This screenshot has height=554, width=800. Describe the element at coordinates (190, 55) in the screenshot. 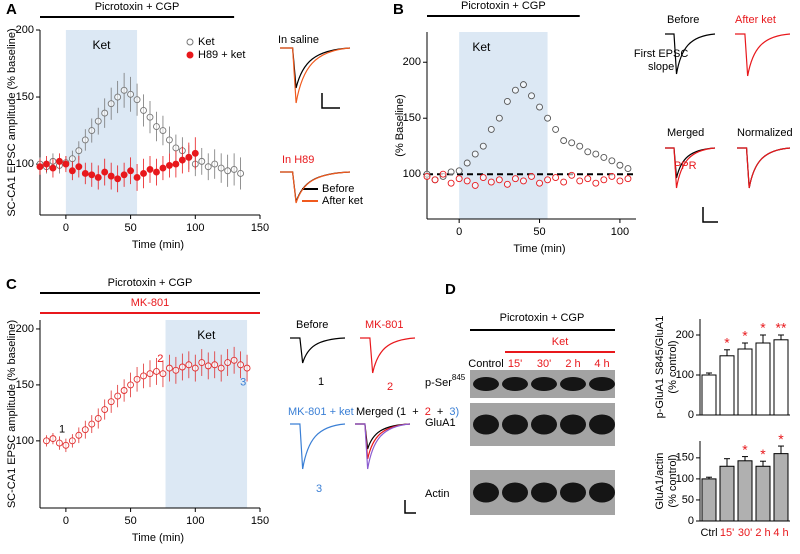

I see `legend-marker` at that location.